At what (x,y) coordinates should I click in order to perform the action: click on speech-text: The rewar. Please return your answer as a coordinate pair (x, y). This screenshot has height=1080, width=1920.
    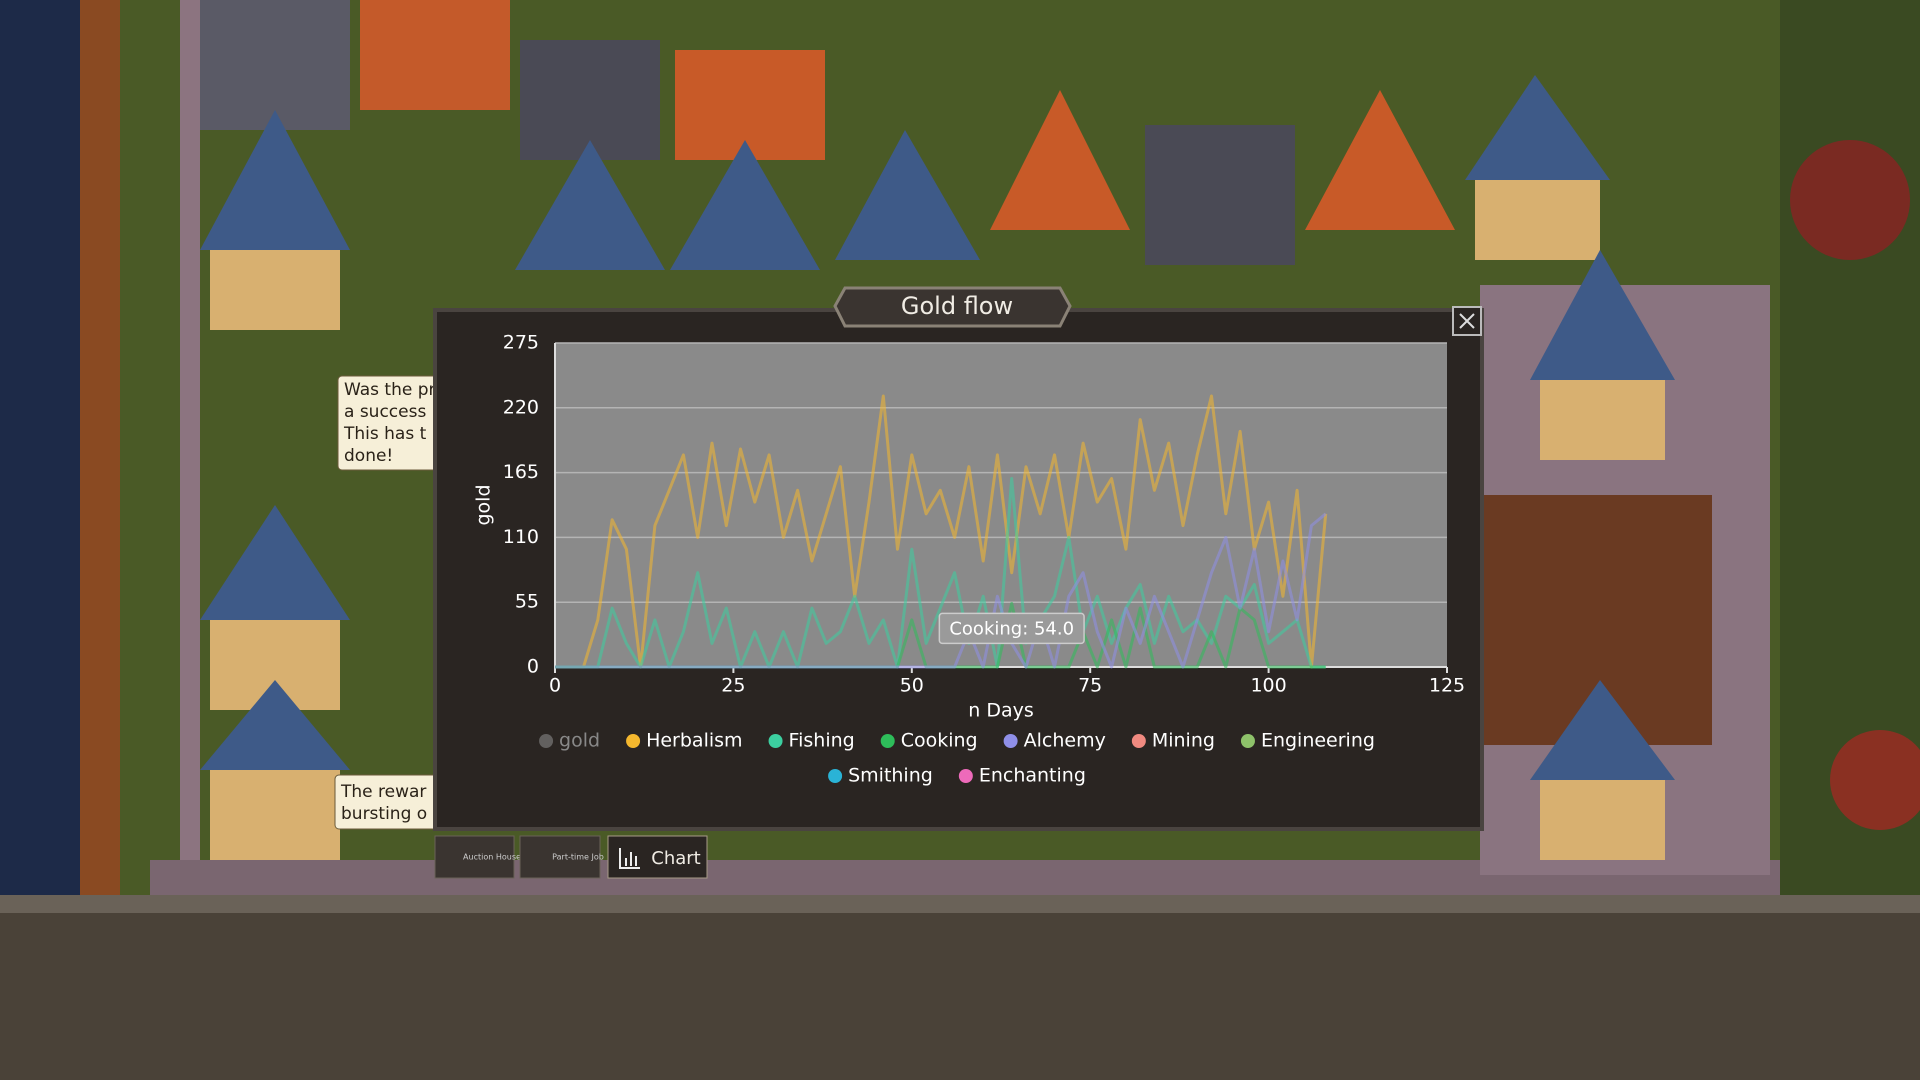
    Looking at the image, I should click on (383, 792).